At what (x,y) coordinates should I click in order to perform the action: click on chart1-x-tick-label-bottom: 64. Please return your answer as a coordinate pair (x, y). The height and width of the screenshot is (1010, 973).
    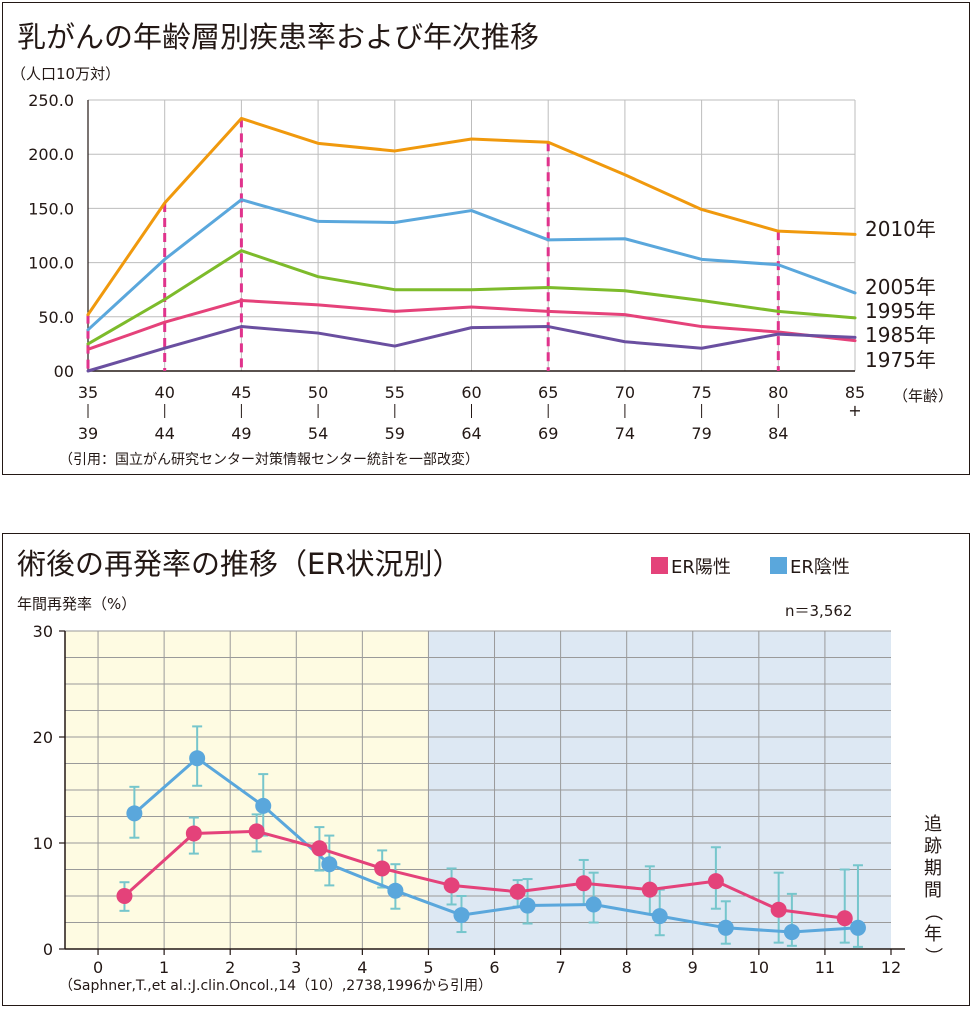
    Looking at the image, I should click on (471, 433).